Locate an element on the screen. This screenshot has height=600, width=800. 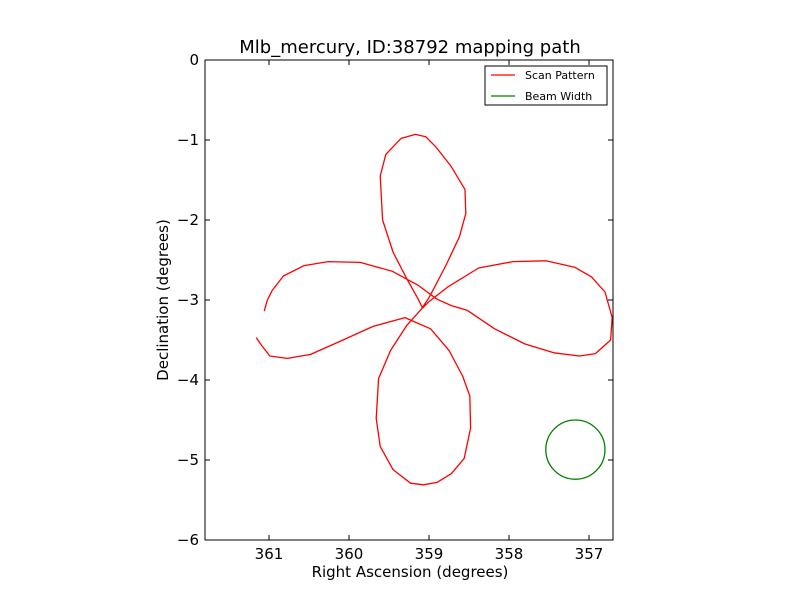
x-tick-label: 361 is located at coordinates (269, 554).